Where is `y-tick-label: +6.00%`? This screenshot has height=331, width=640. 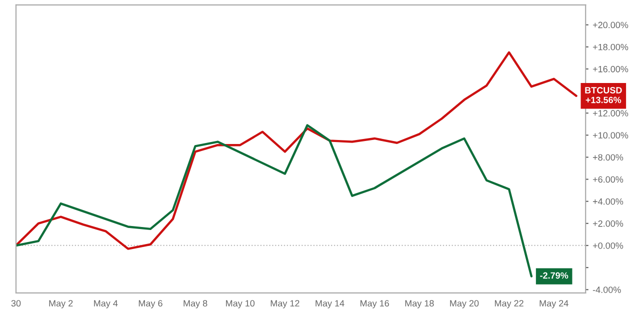
y-tick-label: +6.00% is located at coordinates (608, 179).